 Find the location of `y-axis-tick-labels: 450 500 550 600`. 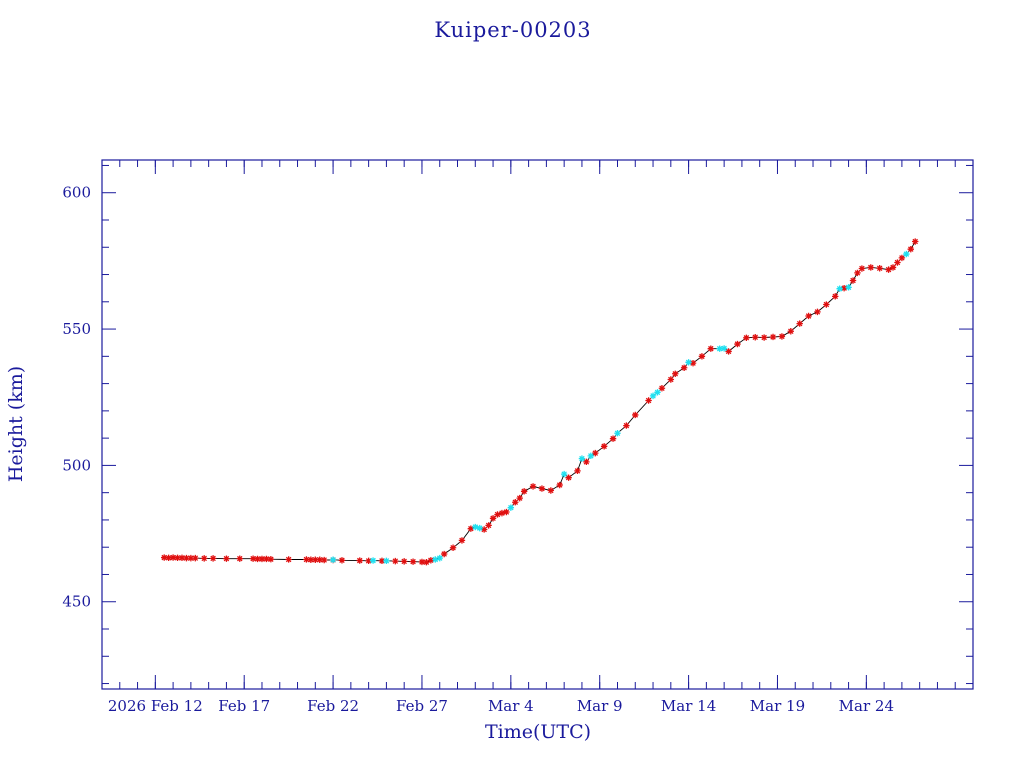

y-axis-tick-labels: 450 500 550 600 is located at coordinates (76, 397).